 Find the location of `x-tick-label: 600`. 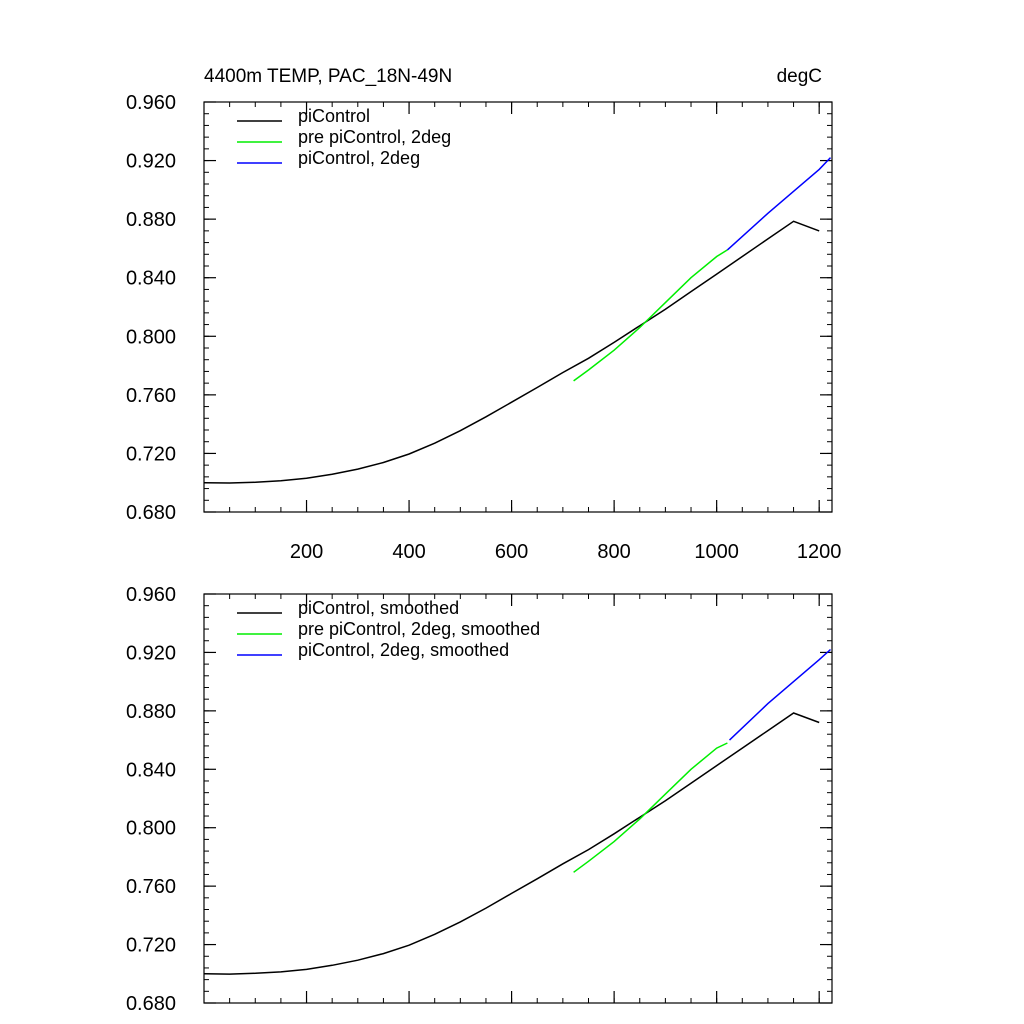

x-tick-label: 600 is located at coordinates (511, 552).